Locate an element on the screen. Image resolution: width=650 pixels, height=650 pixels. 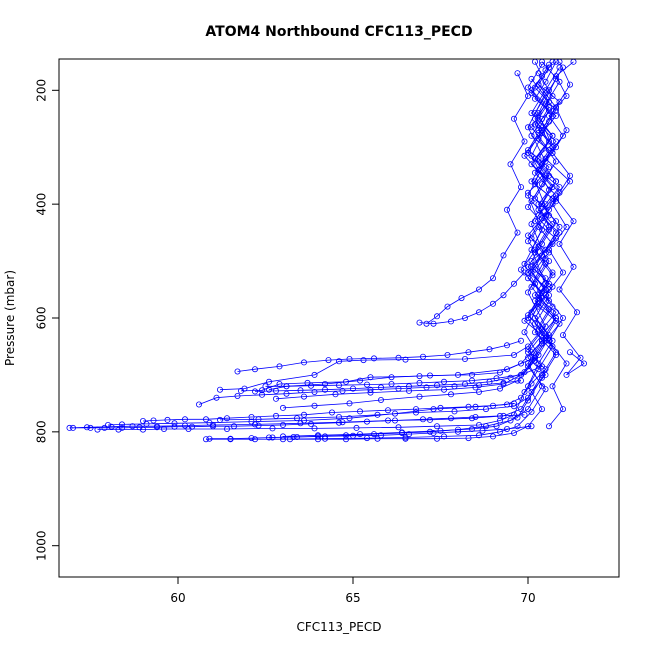
y-axis: 200 400 600 800 1000 is located at coordinates (47, 320).